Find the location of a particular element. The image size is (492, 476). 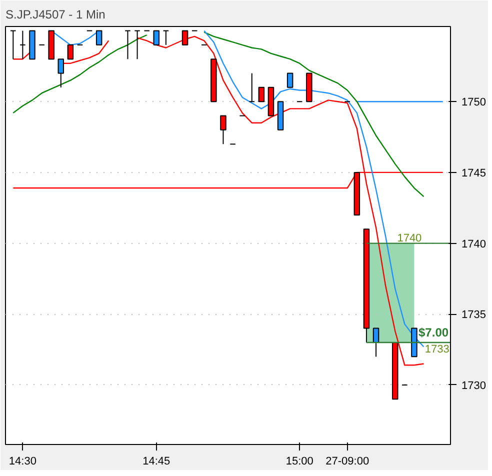

chart-title: S.JP.J4507 - 1 Min is located at coordinates (56, 15).